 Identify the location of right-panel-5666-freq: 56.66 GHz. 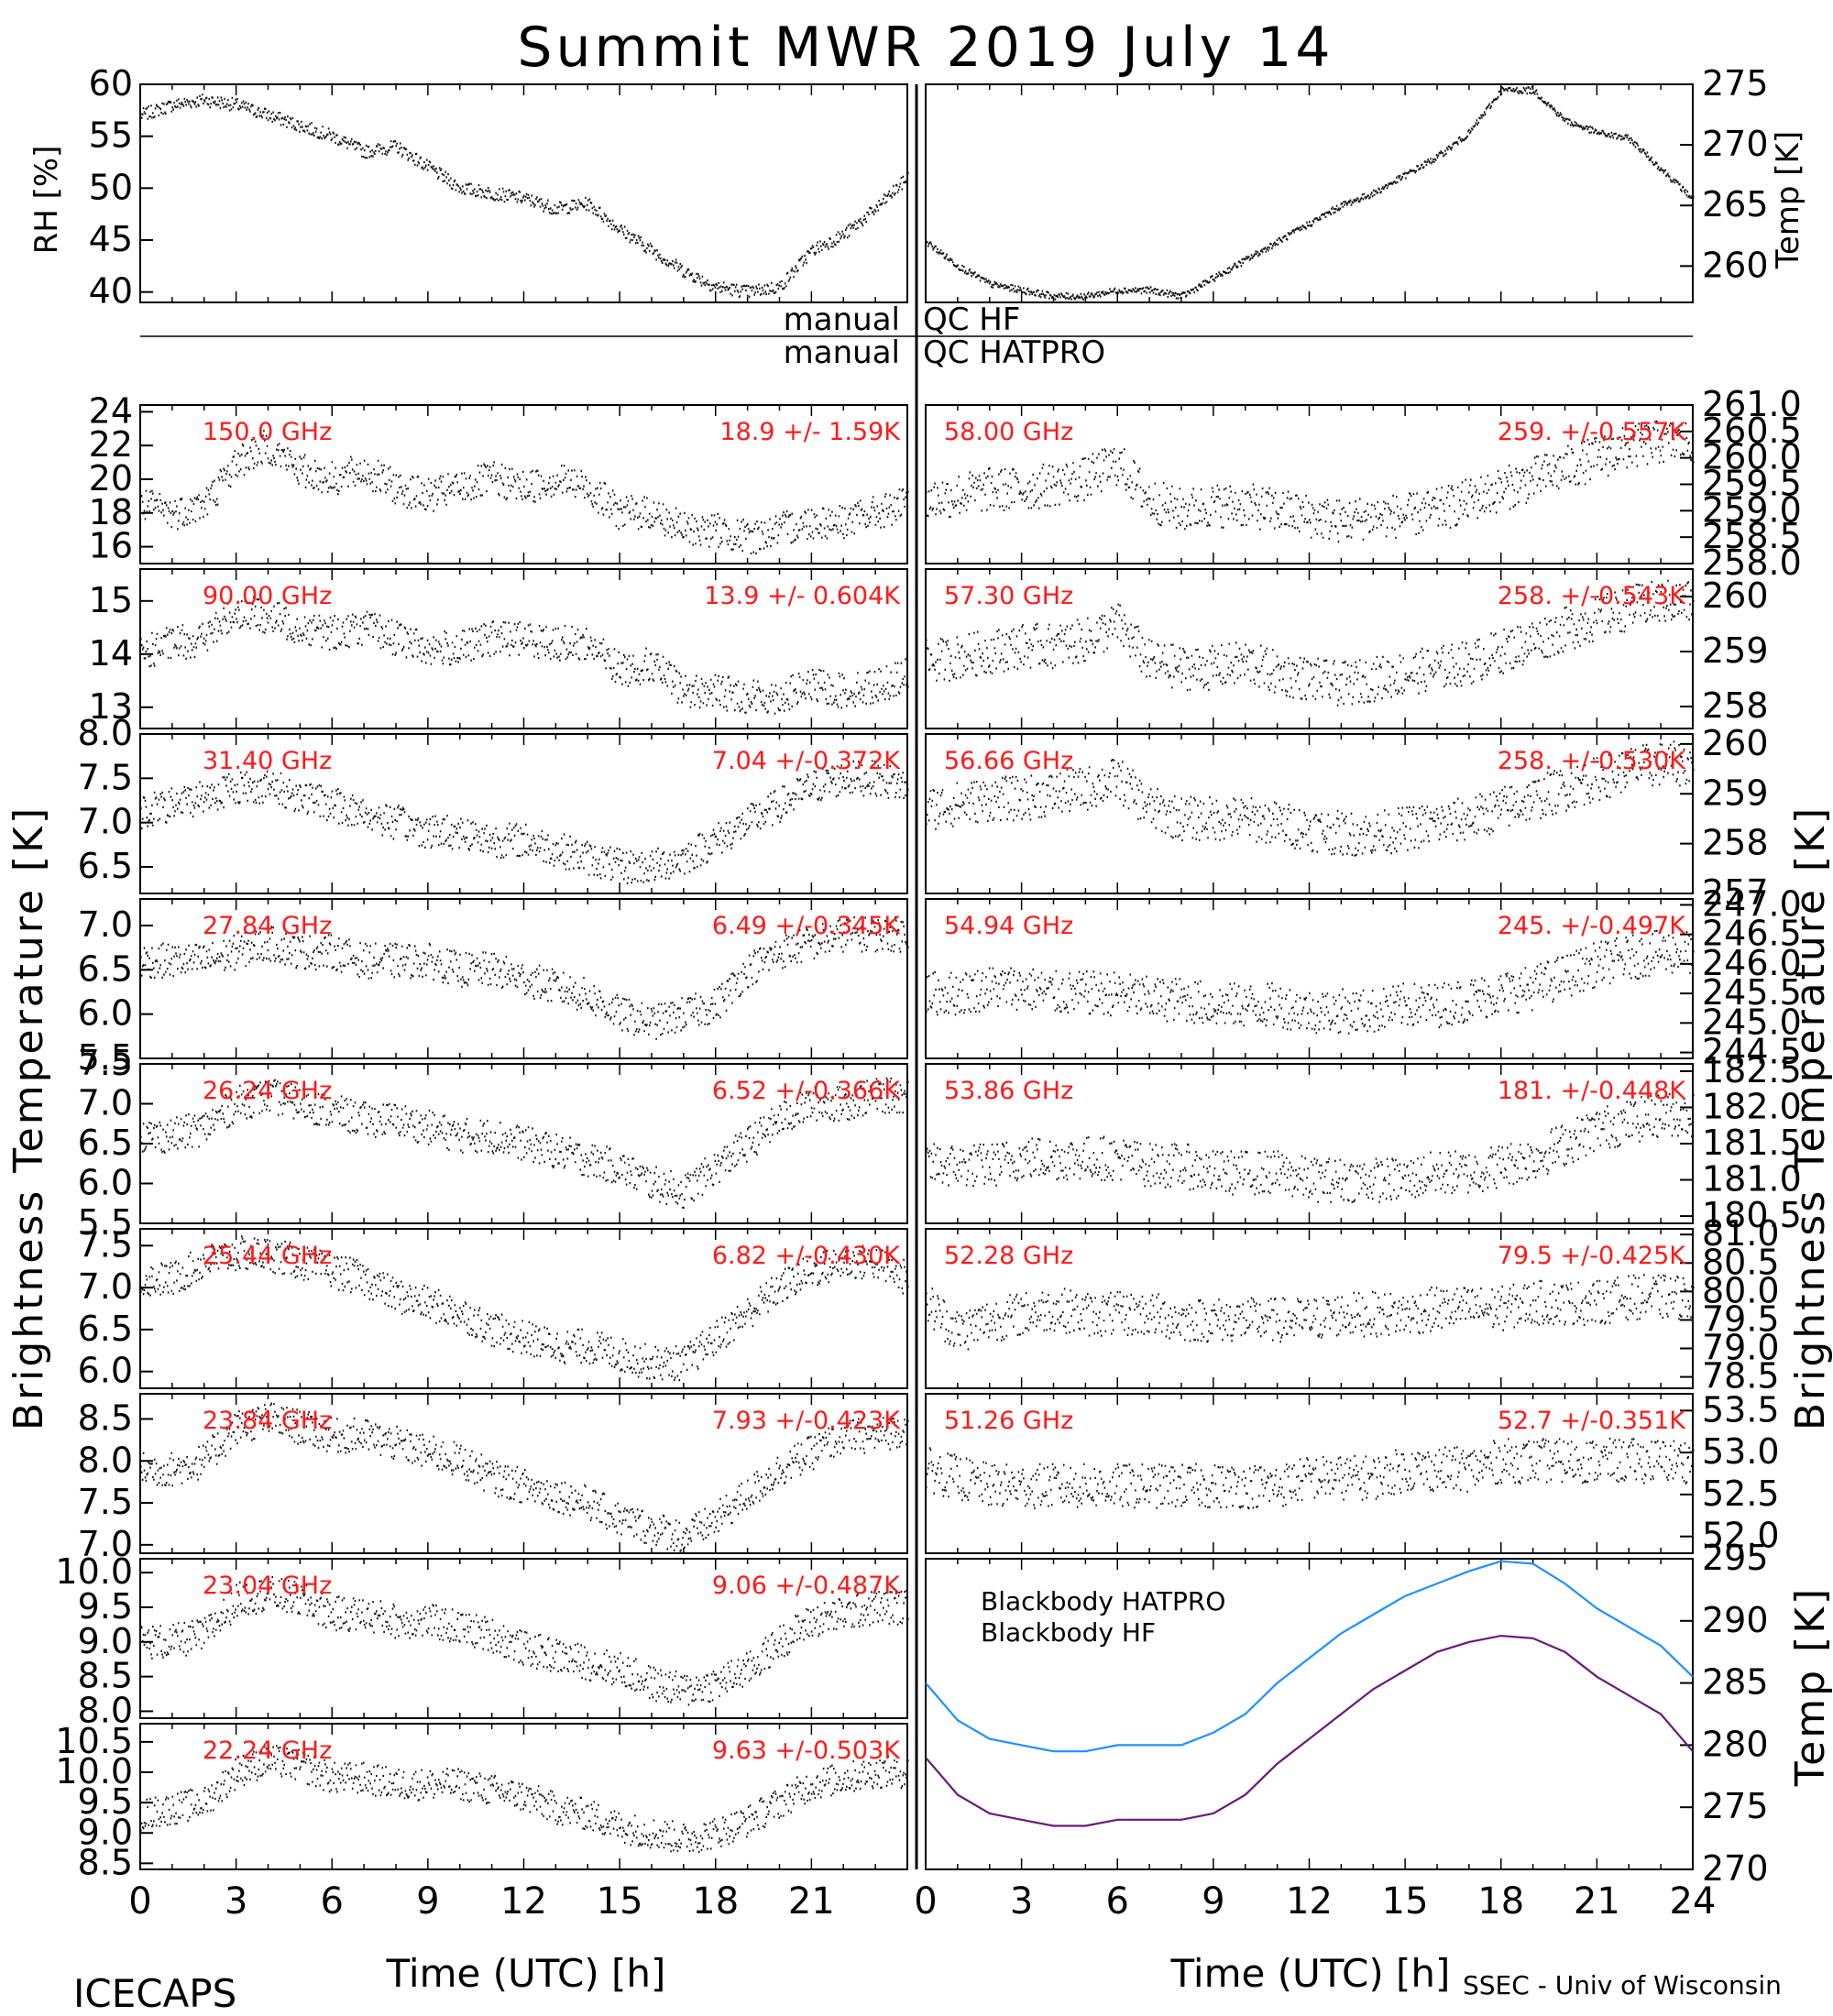
(1008, 761).